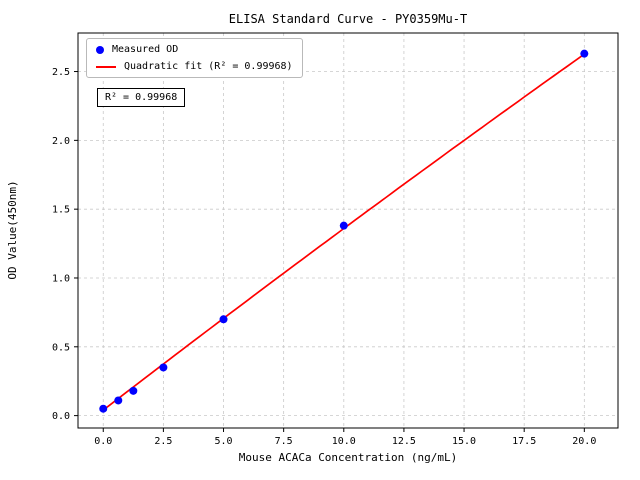  What do you see at coordinates (194, 58) in the screenshot?
I see `legend: Measured OD Quadratic fit (R² = 0.99968)` at bounding box center [194, 58].